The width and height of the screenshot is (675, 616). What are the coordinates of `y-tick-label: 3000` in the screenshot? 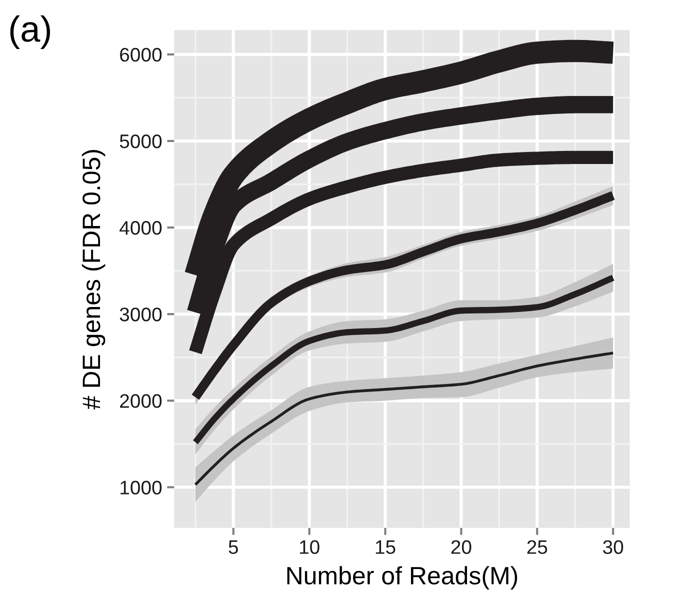 It's located at (141, 315).